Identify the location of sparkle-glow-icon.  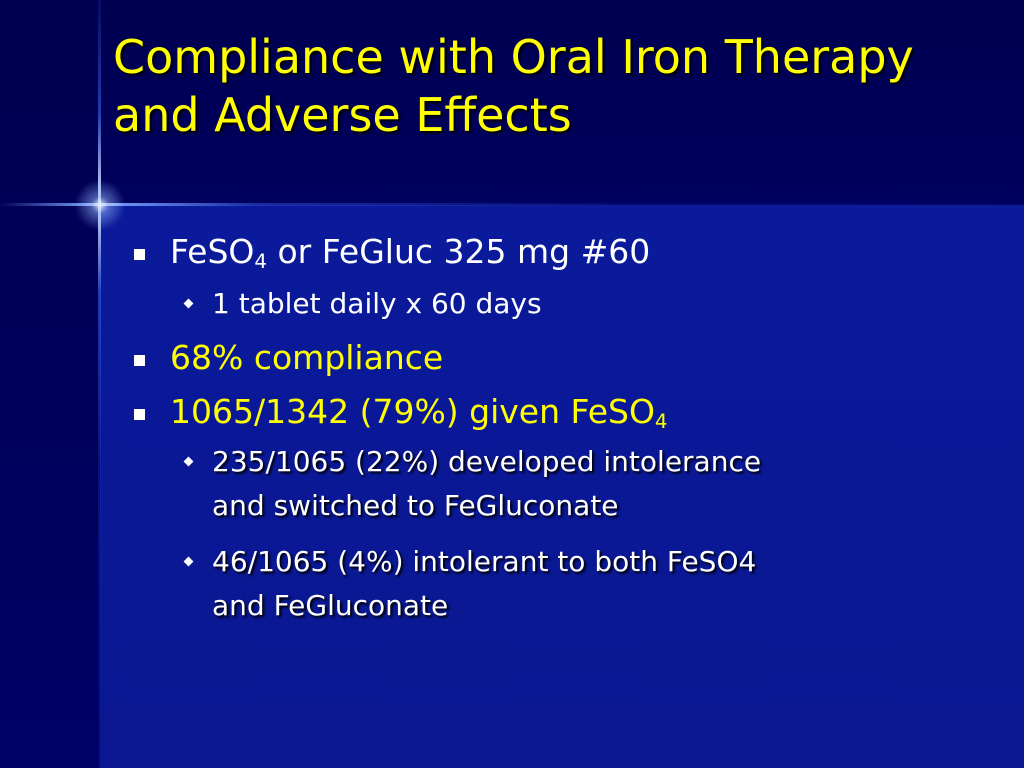
(100, 205).